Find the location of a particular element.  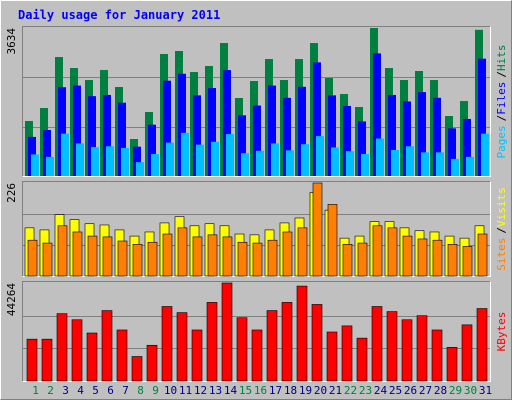

y-max-label: 3634 is located at coordinates (11, 41).